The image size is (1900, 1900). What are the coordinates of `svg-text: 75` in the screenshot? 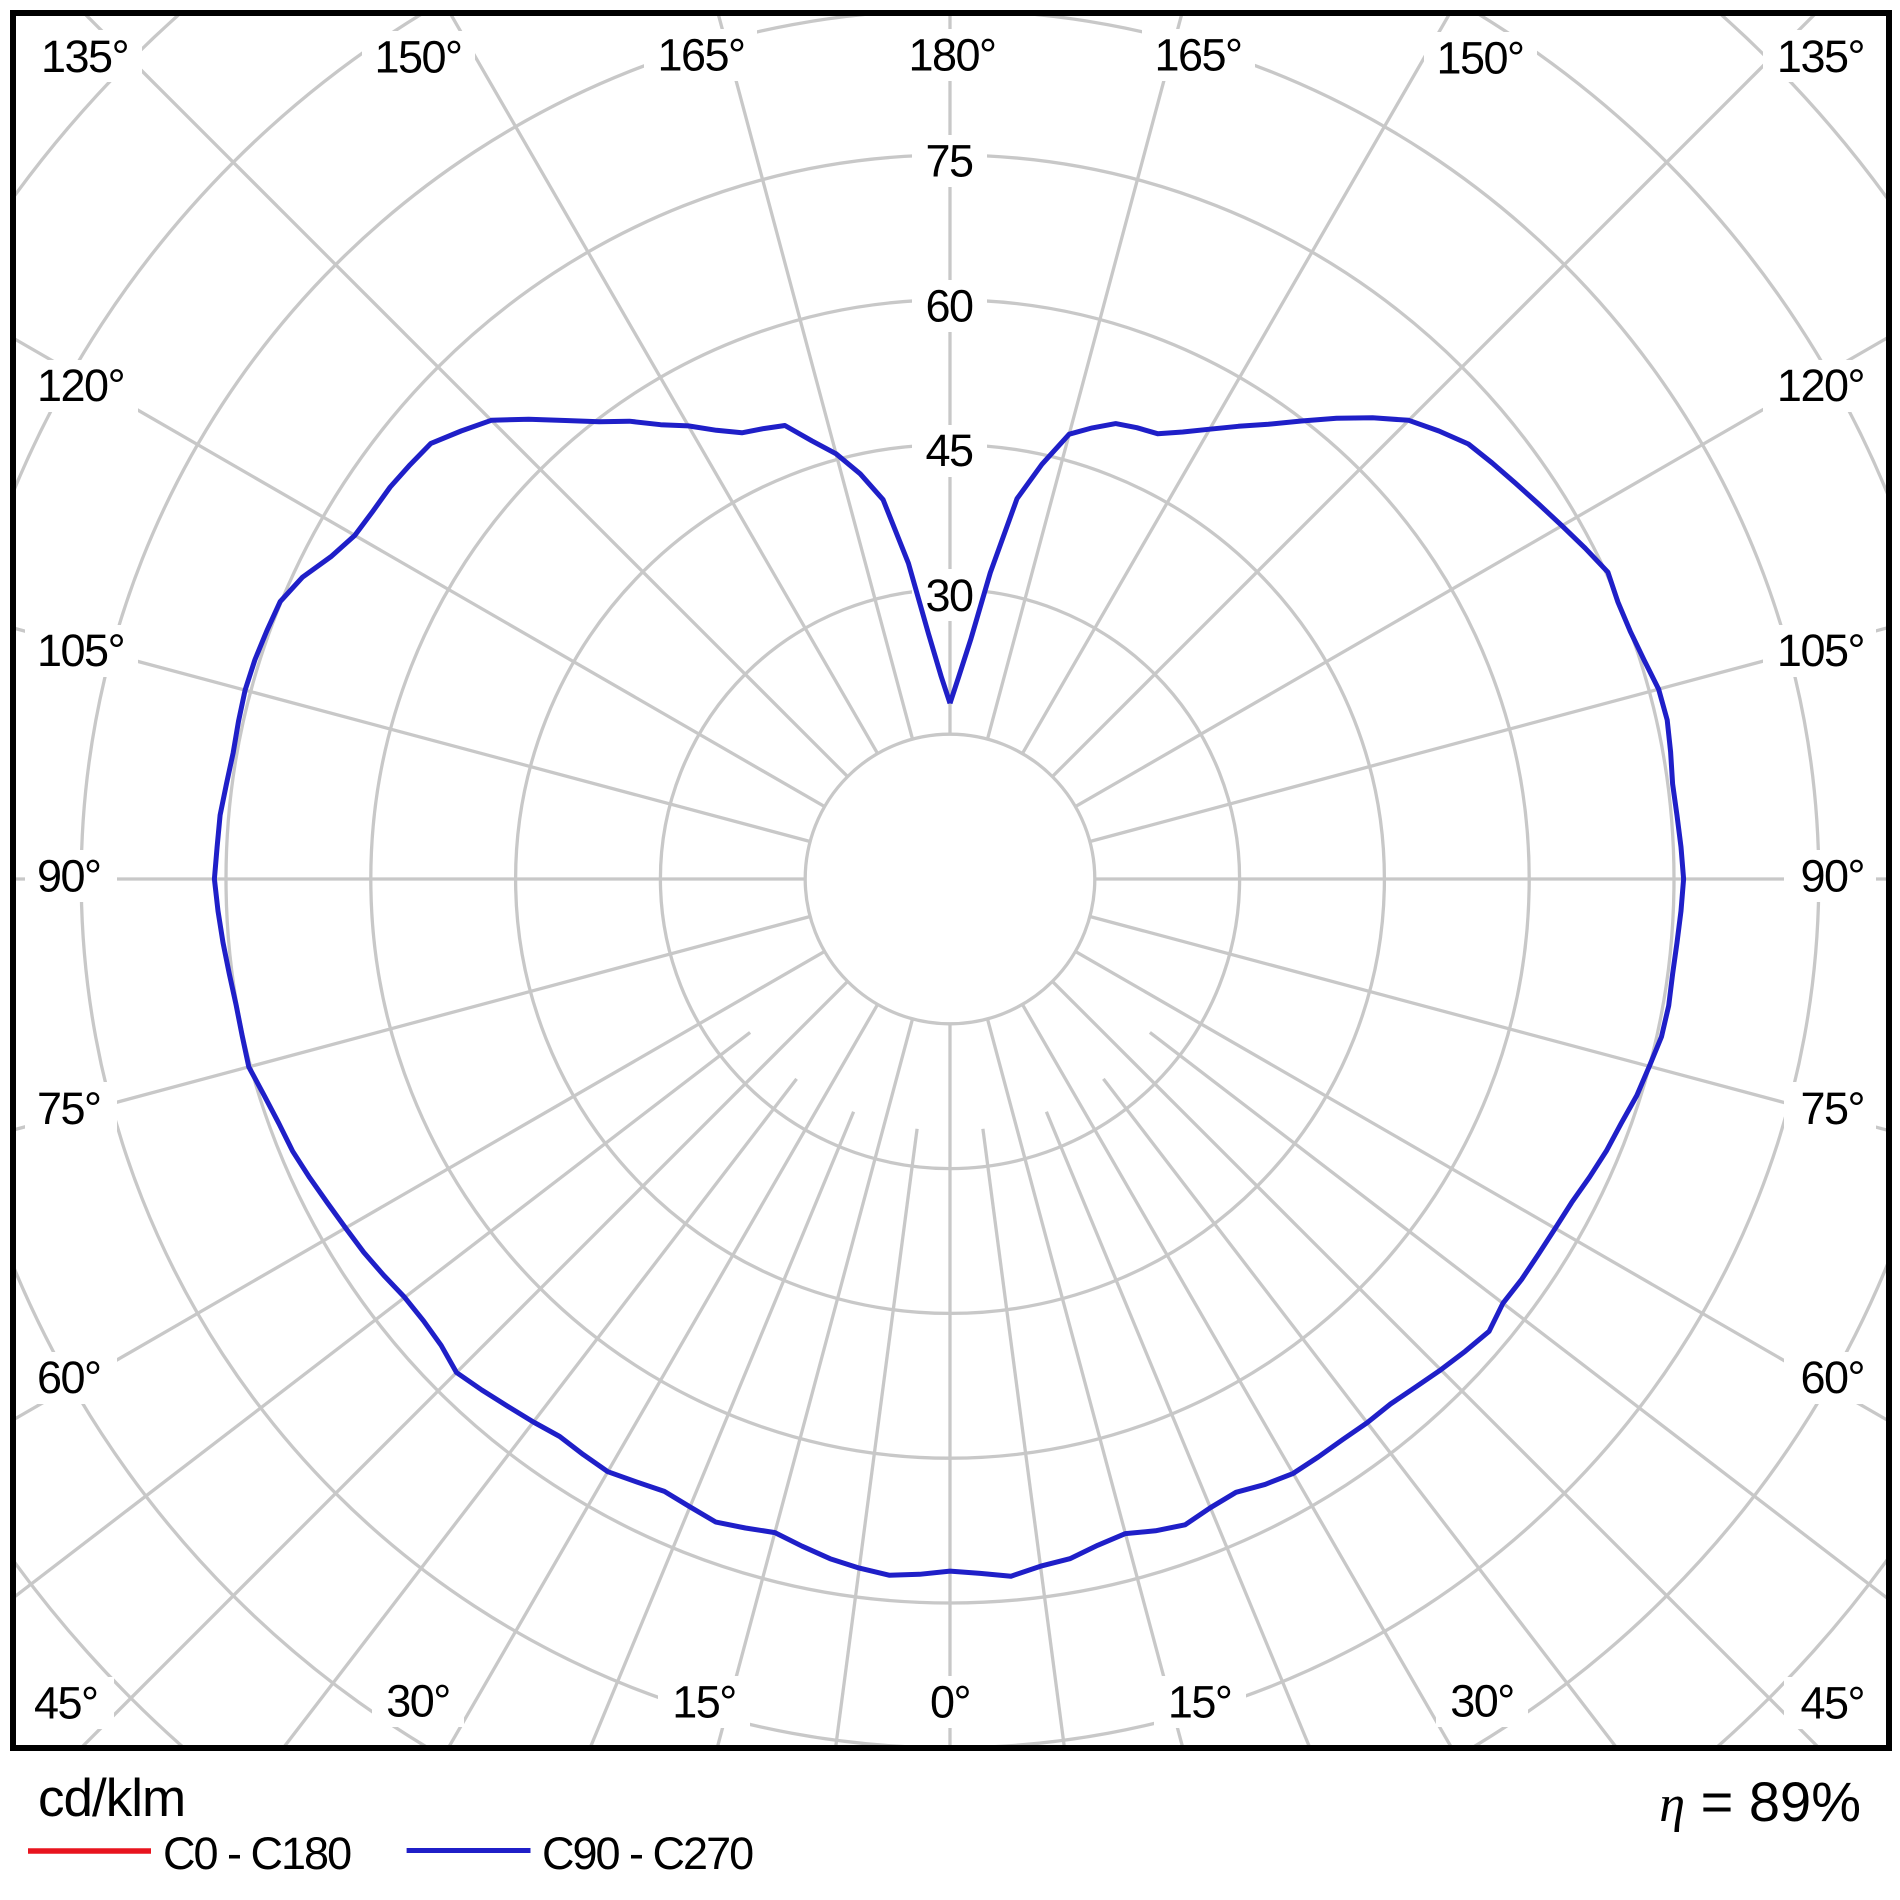 It's located at (949, 161).